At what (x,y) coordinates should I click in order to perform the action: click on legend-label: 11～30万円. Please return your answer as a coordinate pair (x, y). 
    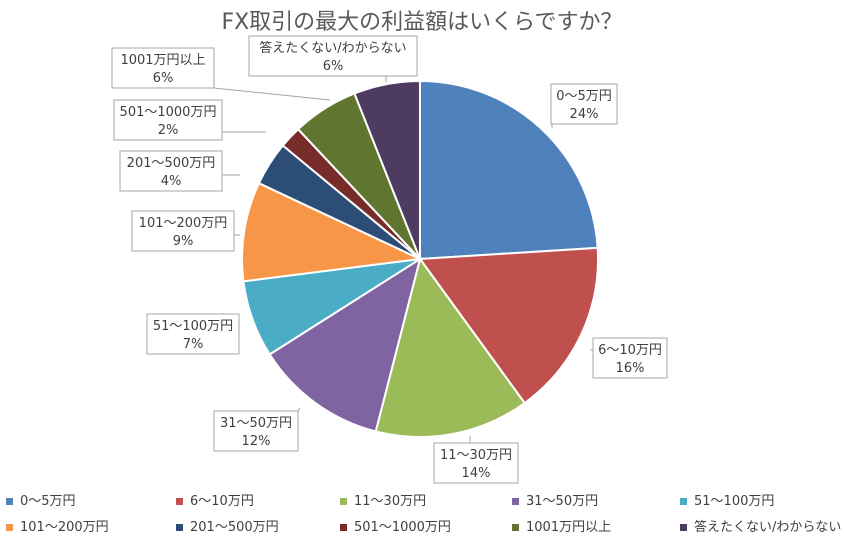
    Looking at the image, I should click on (390, 501).